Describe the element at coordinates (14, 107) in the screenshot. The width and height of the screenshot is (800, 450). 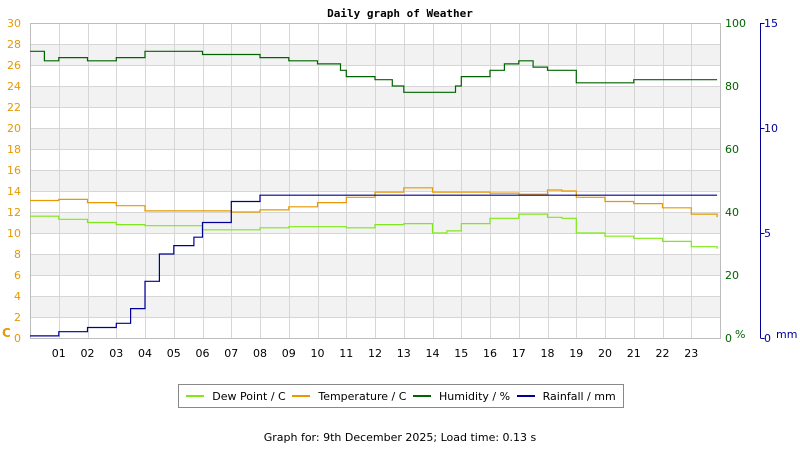
I see `temp-tick-label: 22` at that location.